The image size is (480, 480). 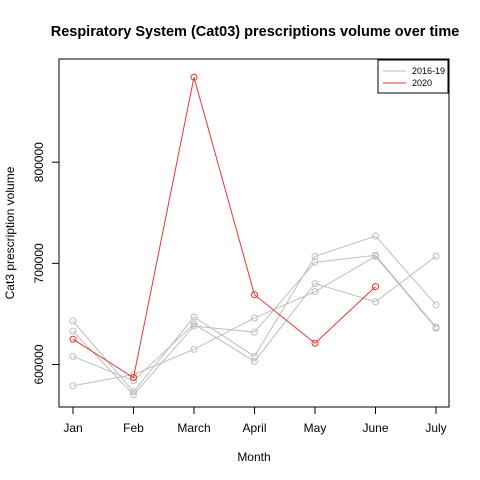 What do you see at coordinates (72, 428) in the screenshot?
I see `x-tick-label: Jan` at bounding box center [72, 428].